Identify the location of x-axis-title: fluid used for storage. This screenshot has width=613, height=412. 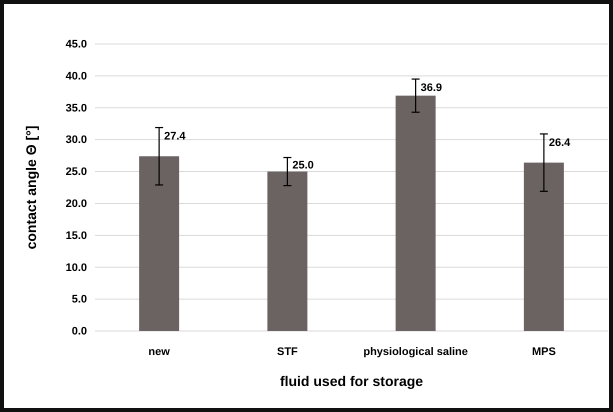
(352, 381).